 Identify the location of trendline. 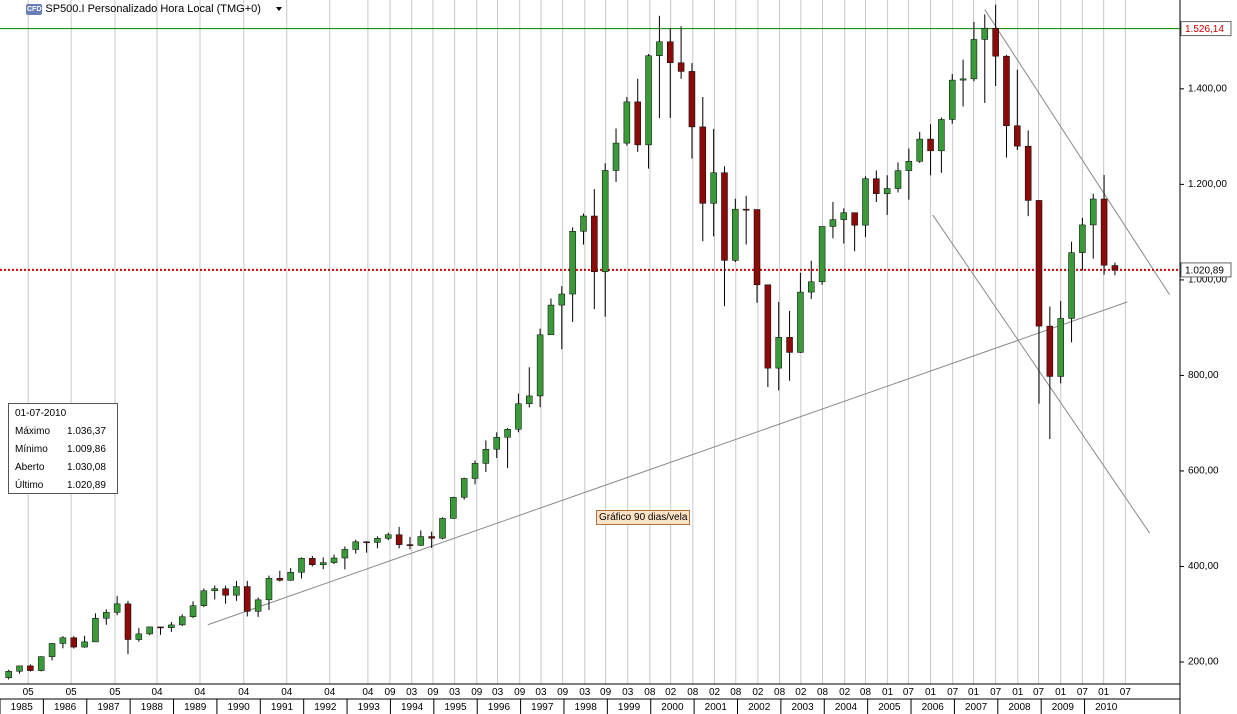
(1041, 374).